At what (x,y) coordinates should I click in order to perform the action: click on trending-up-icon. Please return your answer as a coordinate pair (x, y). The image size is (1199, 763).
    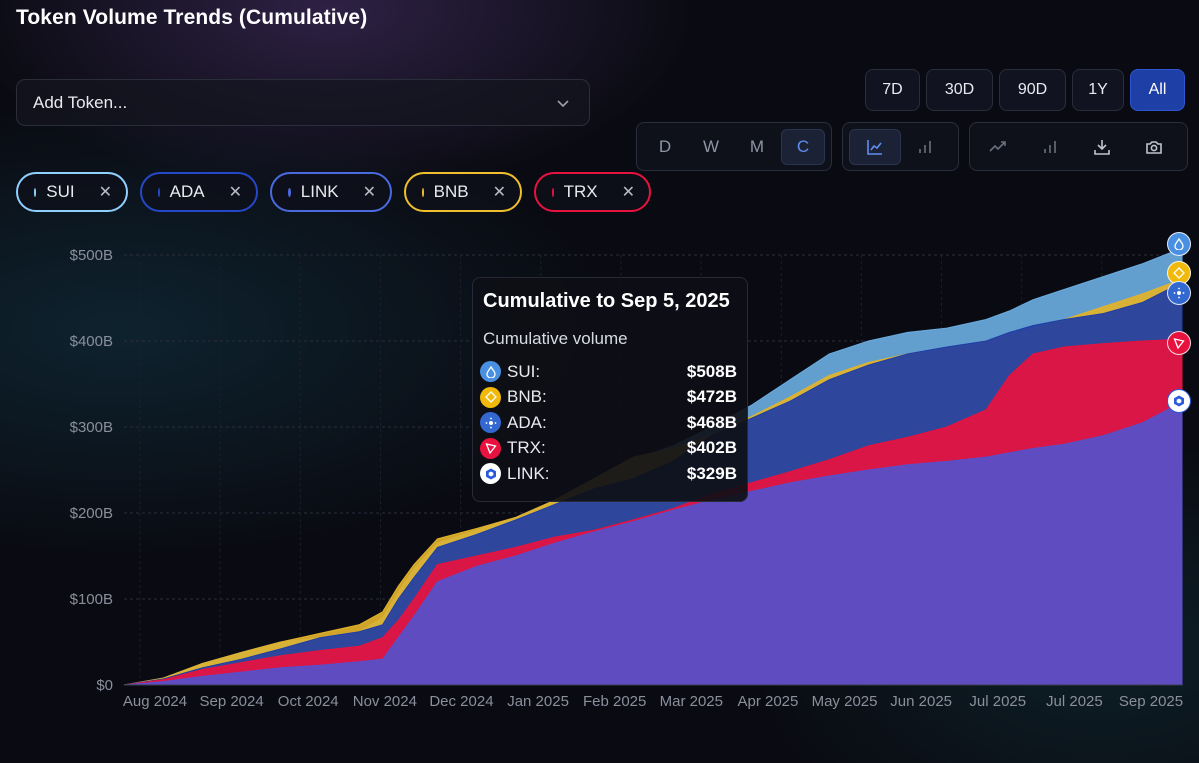
    Looking at the image, I should click on (997, 146).